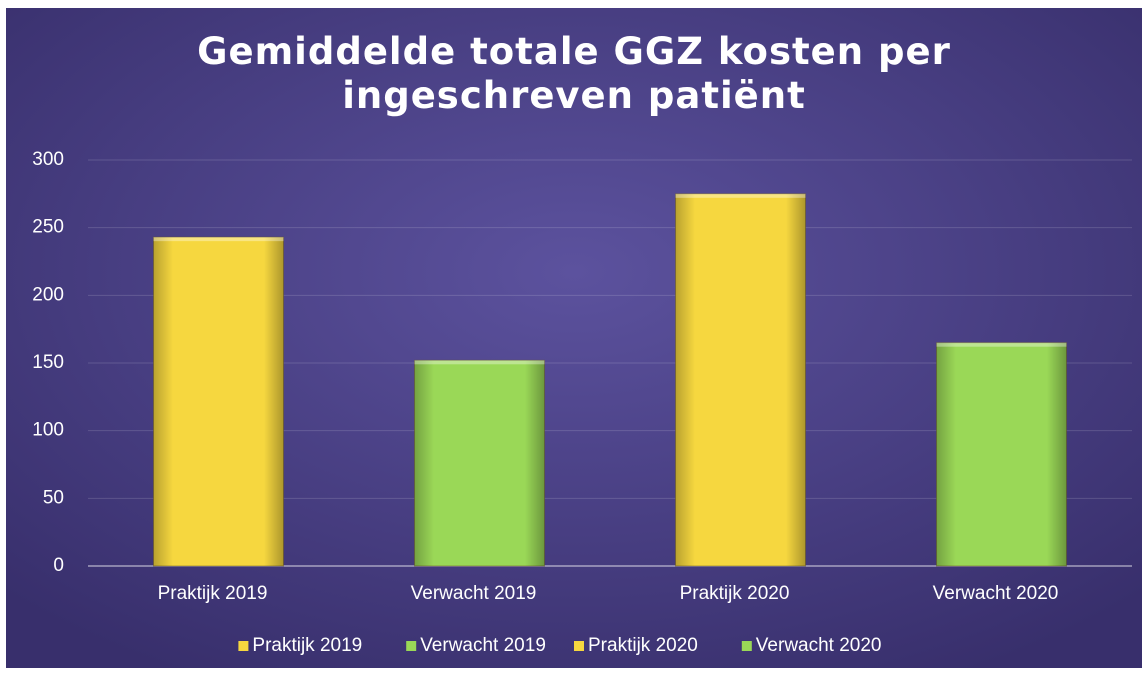 This screenshot has width=1148, height=677. Describe the element at coordinates (53, 497) in the screenshot. I see `y-tick-label: 50` at that location.